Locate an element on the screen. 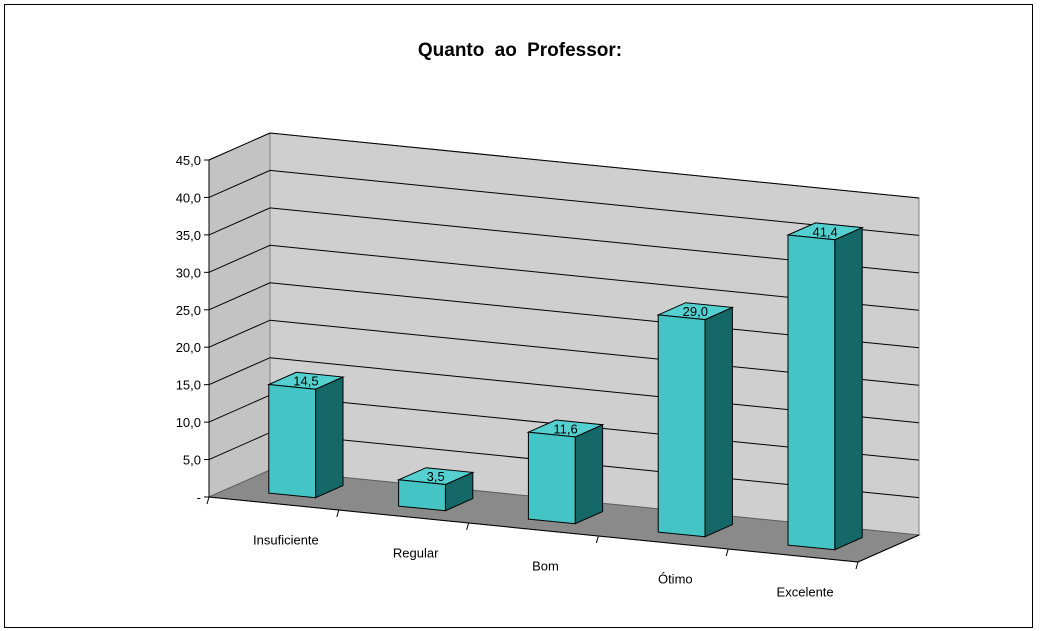  x-tick-label: Insuficiente is located at coordinates (286, 540).